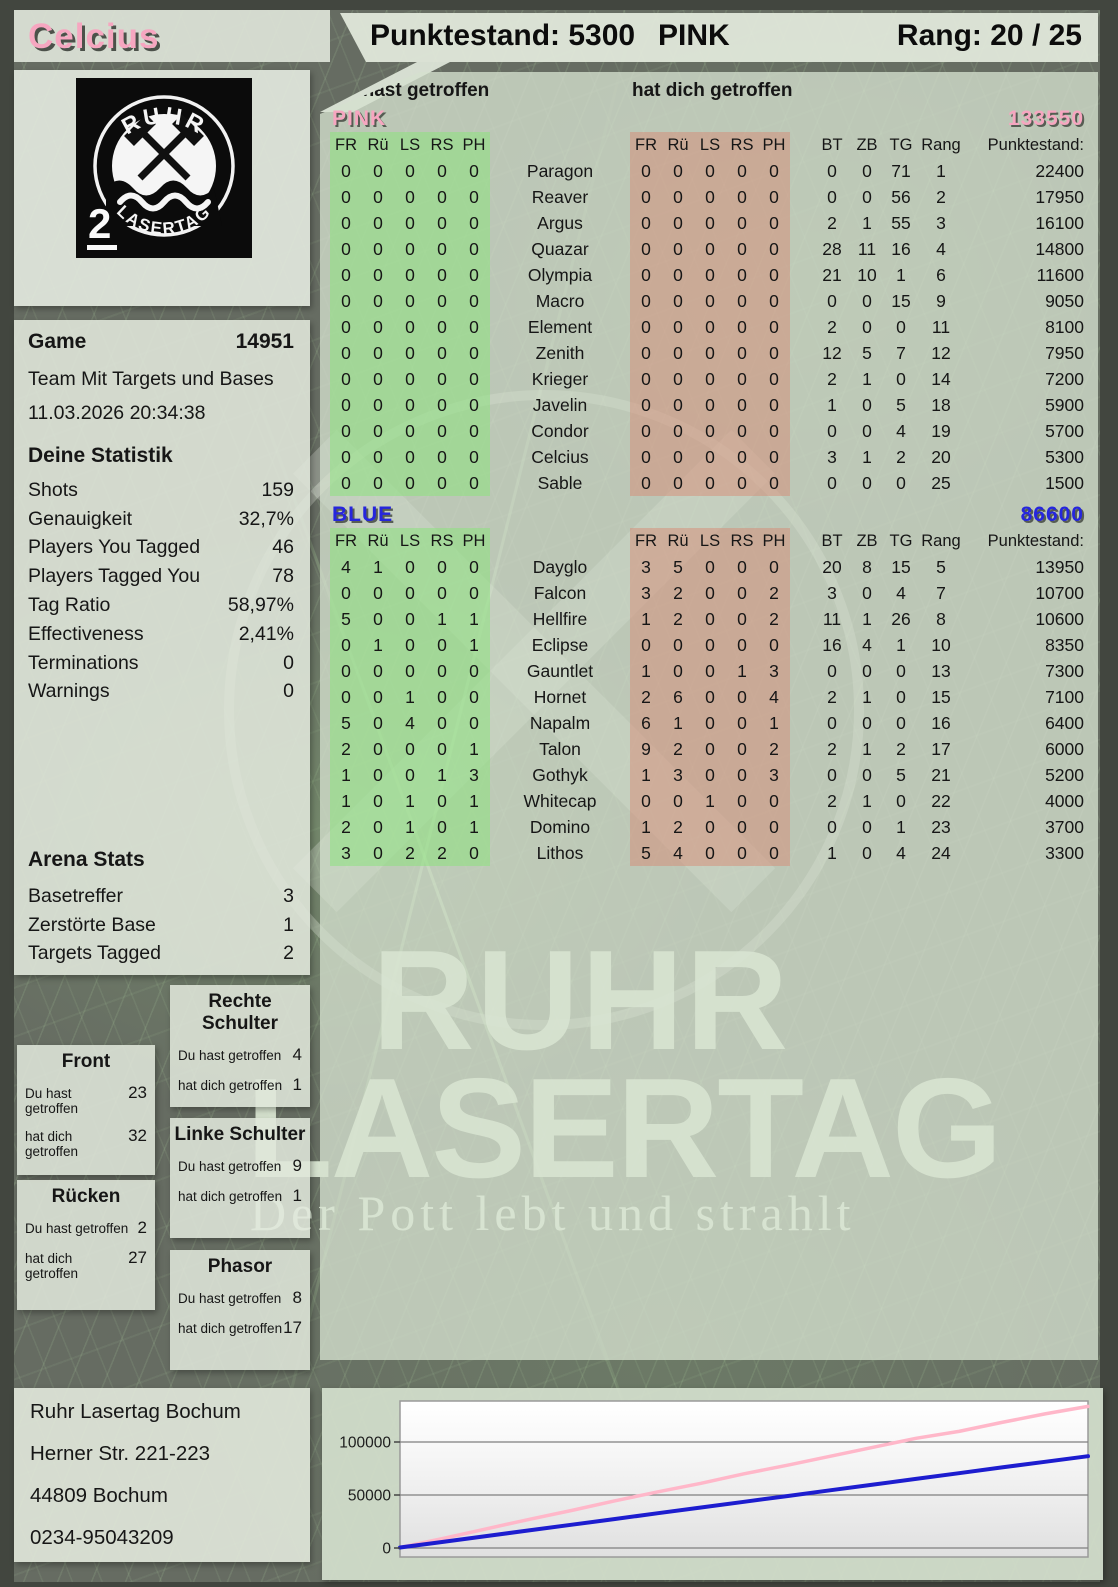 The image size is (1118, 1587). What do you see at coordinates (164, 168) in the screenshot?
I see `club-logo: RUHR LASERTAG 2` at bounding box center [164, 168].